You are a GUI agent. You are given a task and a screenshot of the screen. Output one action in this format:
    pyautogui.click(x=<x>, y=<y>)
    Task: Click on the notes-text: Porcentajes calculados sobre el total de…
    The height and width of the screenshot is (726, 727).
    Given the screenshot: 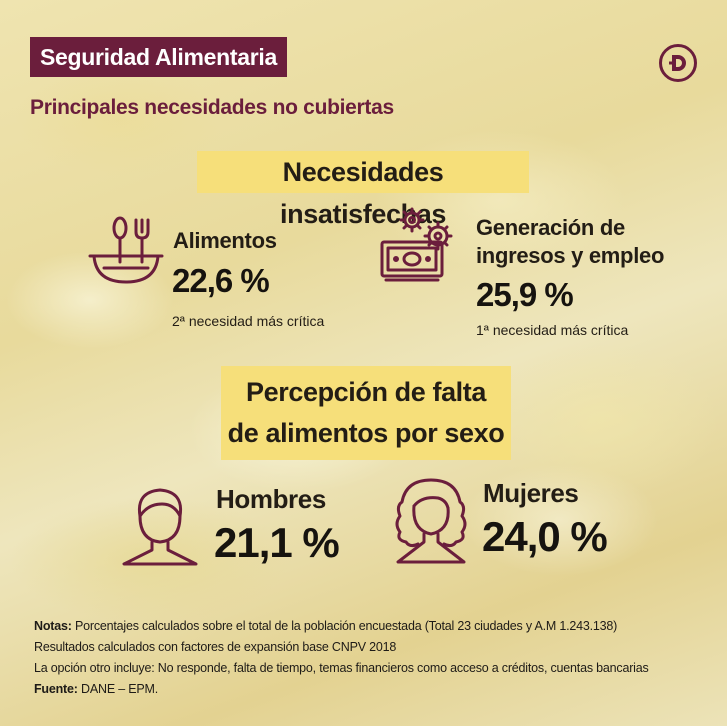 What is the action you would take?
    pyautogui.click(x=344, y=626)
    